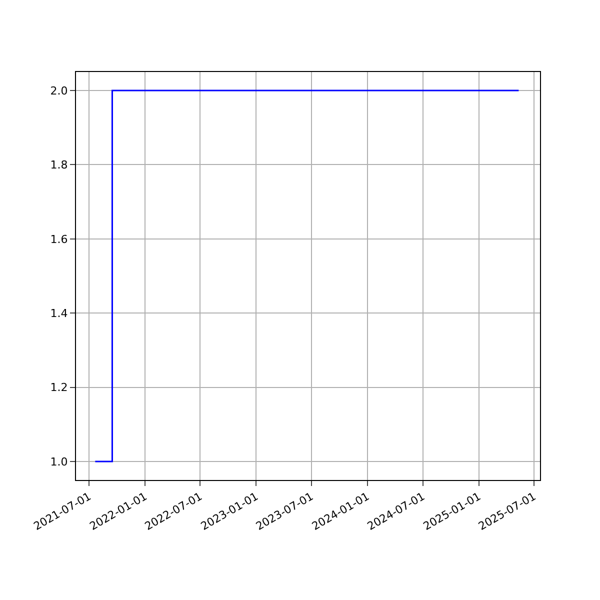 The width and height of the screenshot is (600, 600). What do you see at coordinates (59, 165) in the screenshot?
I see `y-tick-label: 1.8` at bounding box center [59, 165].